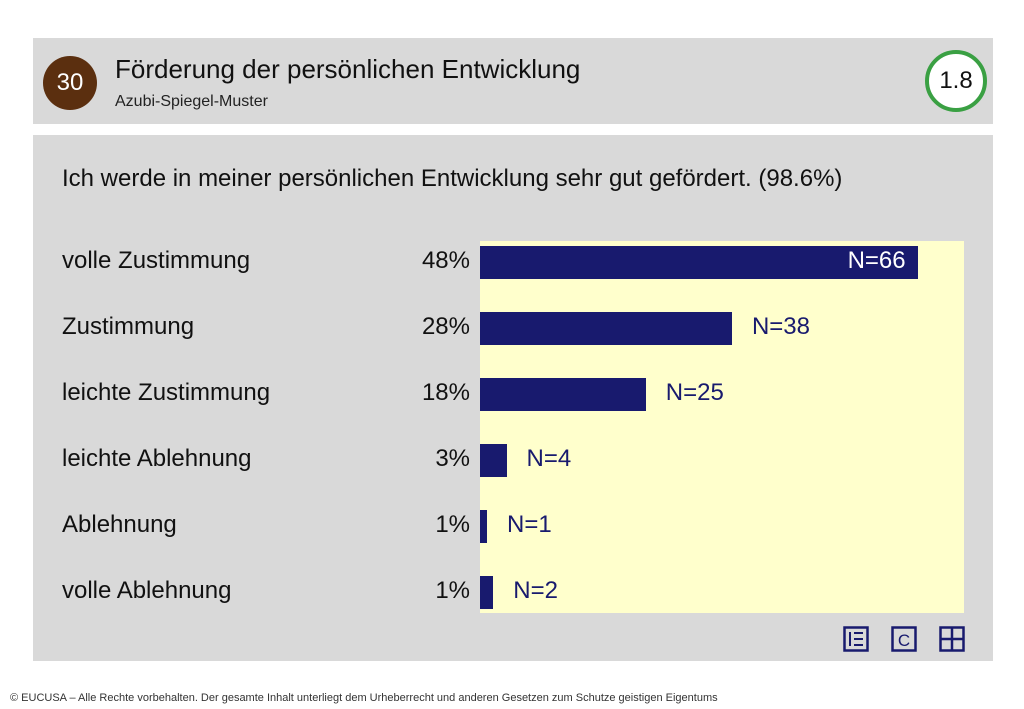 The width and height of the screenshot is (1024, 709). Describe the element at coordinates (70, 83) in the screenshot. I see `slide-number-badge: 30` at that location.